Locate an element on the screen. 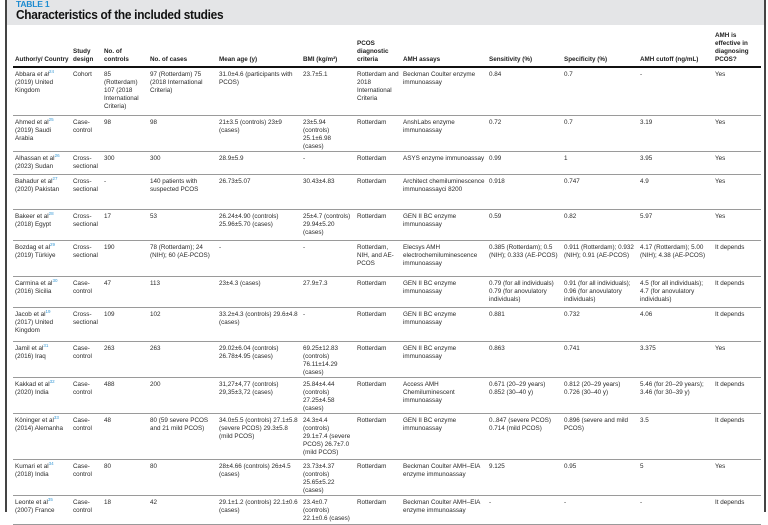 This screenshot has height=525, width=768. author-name: Köninger is located at coordinates (28, 420).